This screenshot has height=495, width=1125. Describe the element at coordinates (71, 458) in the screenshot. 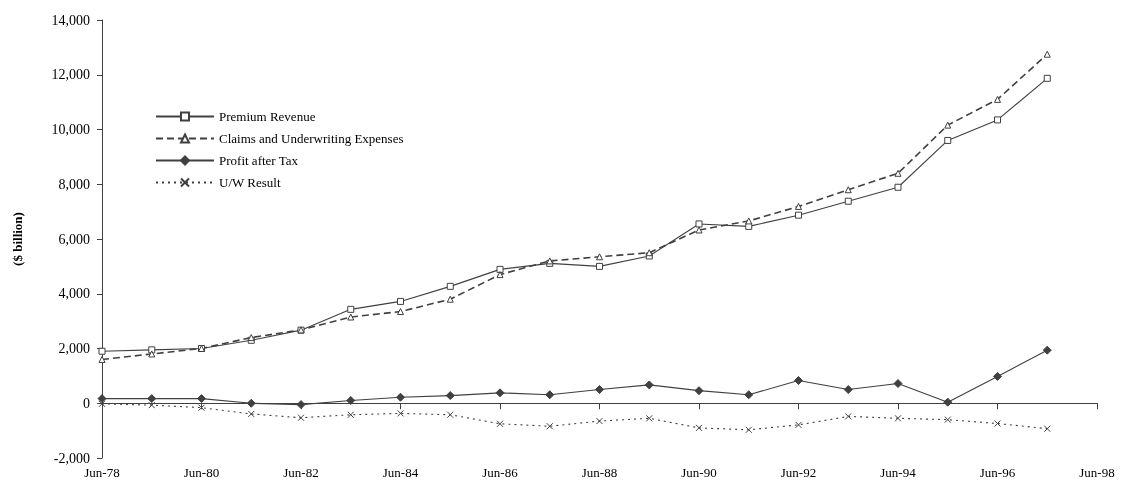

I see `y-tick-label: -2,000` at that location.